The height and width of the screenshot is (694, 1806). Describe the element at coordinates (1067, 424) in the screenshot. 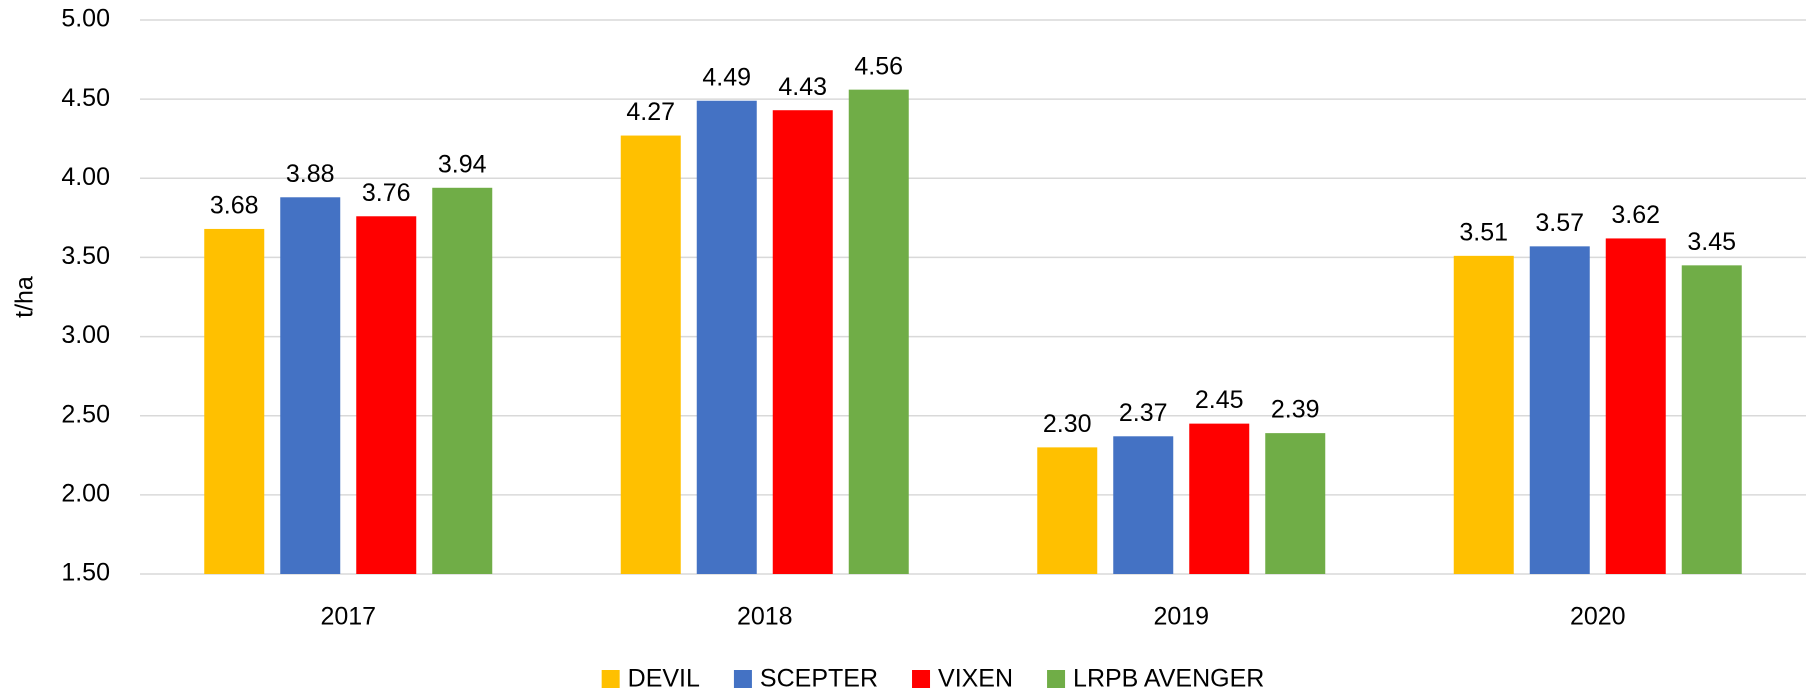

I see `data-label: 2.30` at that location.